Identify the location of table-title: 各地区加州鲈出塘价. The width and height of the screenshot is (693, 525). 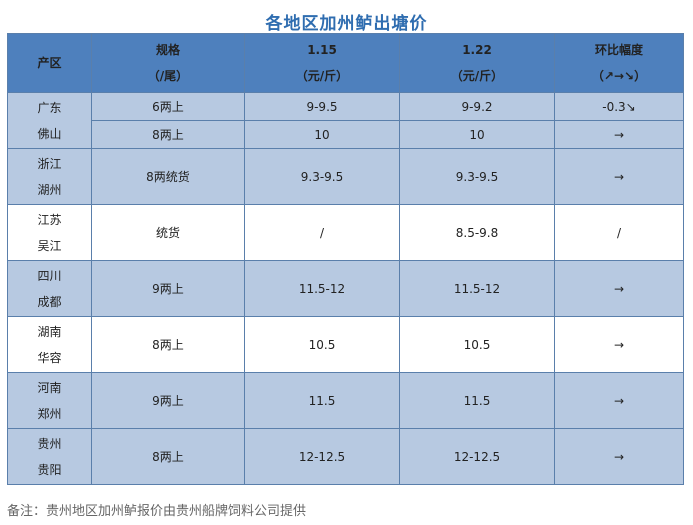
(346, 24).